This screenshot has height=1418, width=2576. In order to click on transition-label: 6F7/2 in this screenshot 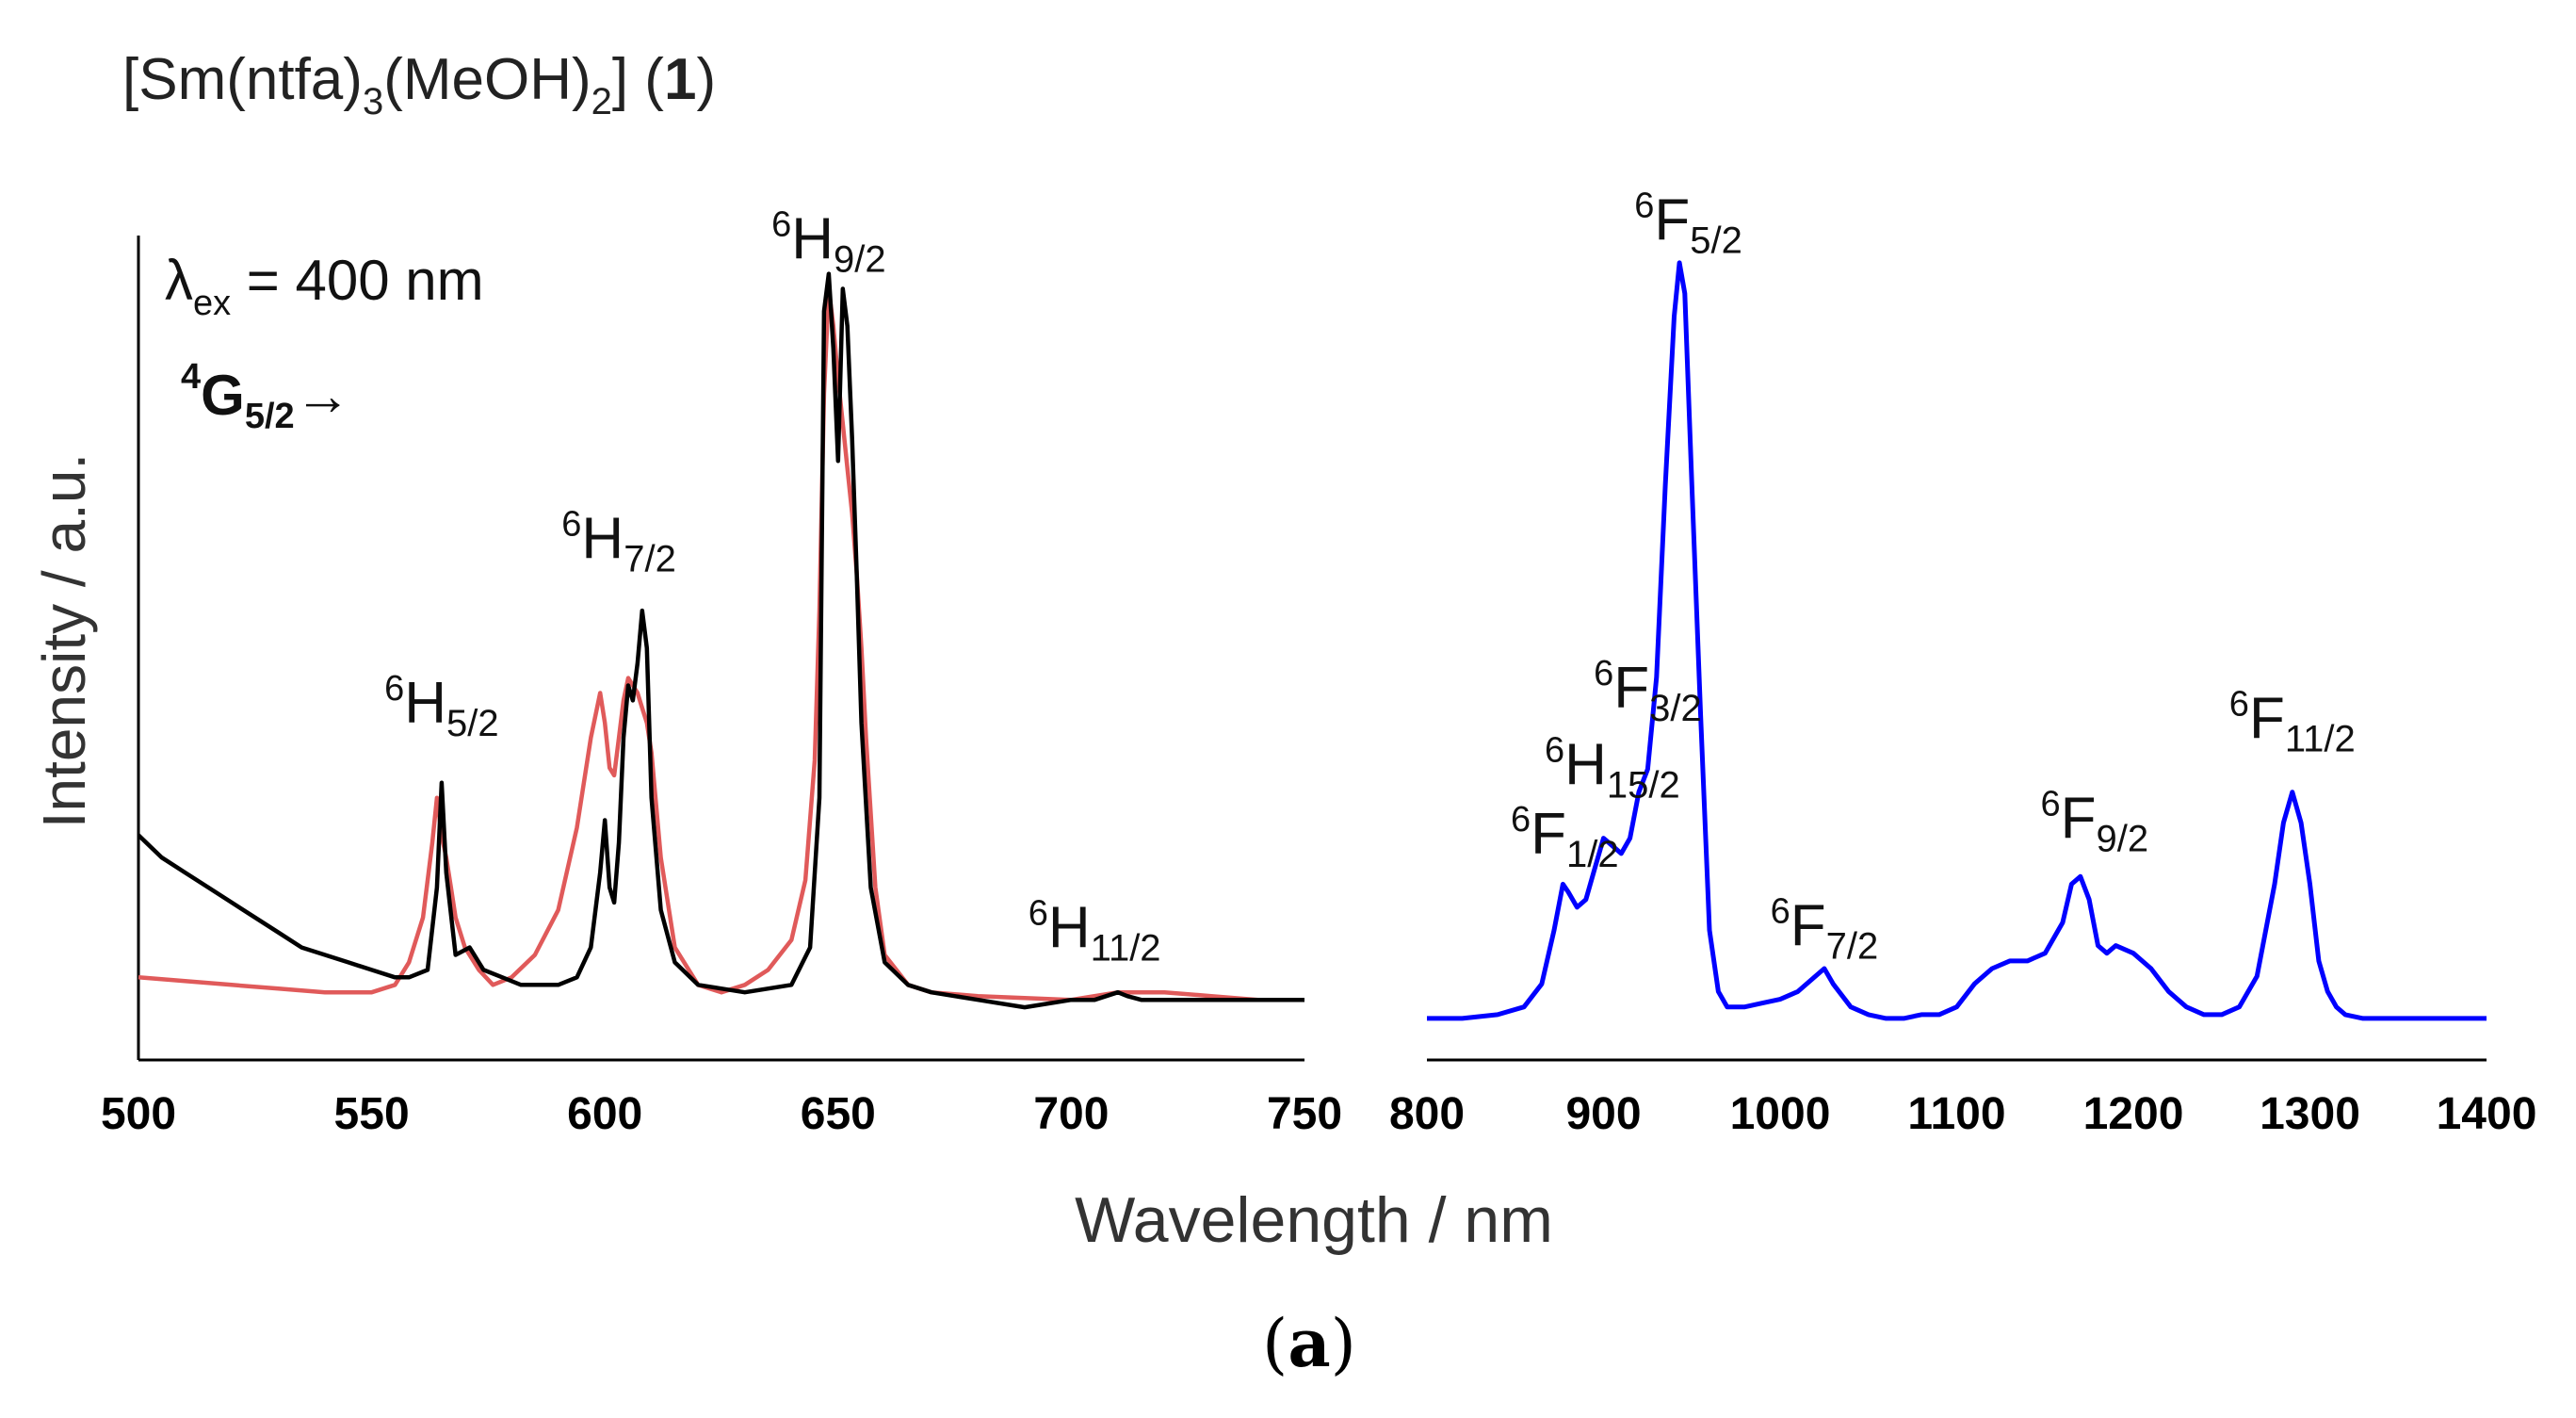, I will do `click(1825, 930)`.